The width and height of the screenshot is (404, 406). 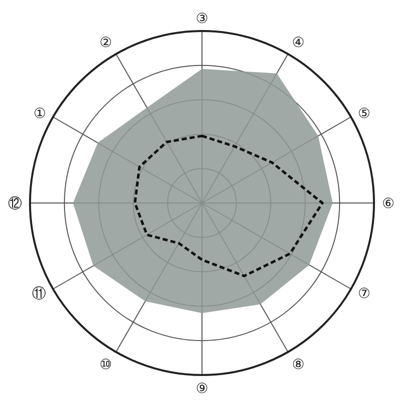 What do you see at coordinates (39, 294) in the screenshot?
I see `spoke-label: ⑪` at bounding box center [39, 294].